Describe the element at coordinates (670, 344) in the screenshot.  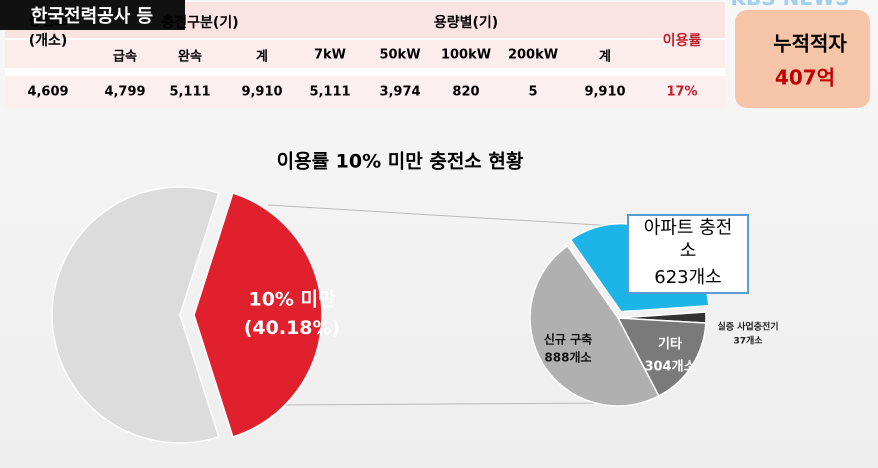
I see `slice-label: 기타` at that location.